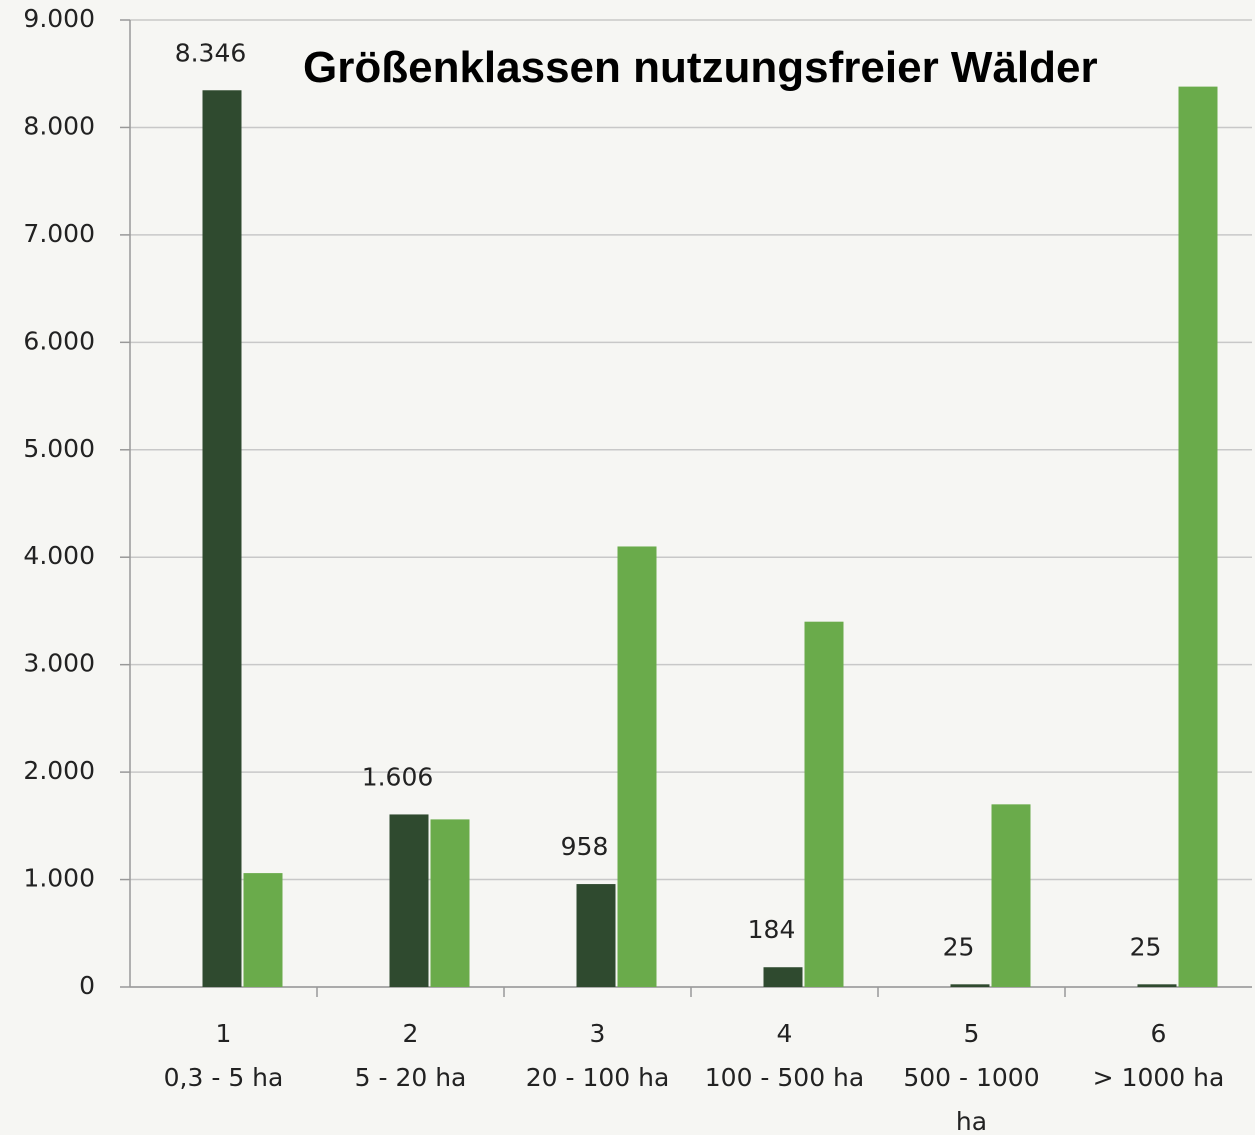 The width and height of the screenshot is (1255, 1135). What do you see at coordinates (59, 340) in the screenshot?
I see `y-tick-label: 6.000` at bounding box center [59, 340].